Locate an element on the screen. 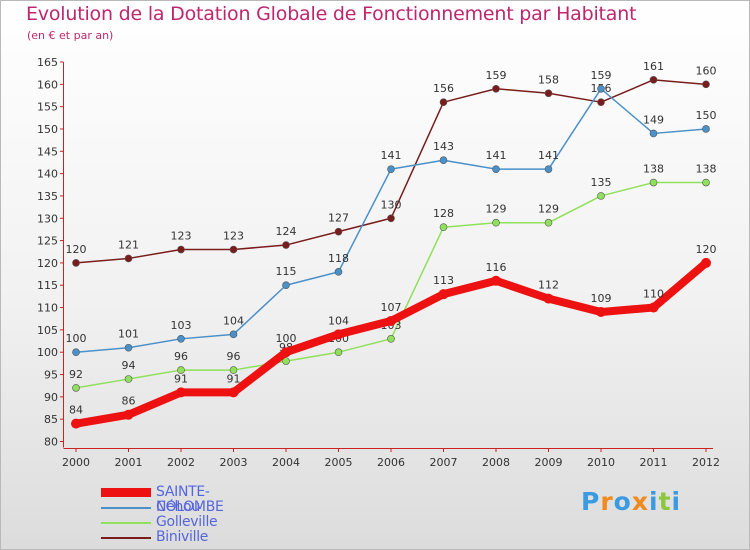 Image resolution: width=750 pixels, height=550 pixels. data-label-golleville: 94 is located at coordinates (129, 365).